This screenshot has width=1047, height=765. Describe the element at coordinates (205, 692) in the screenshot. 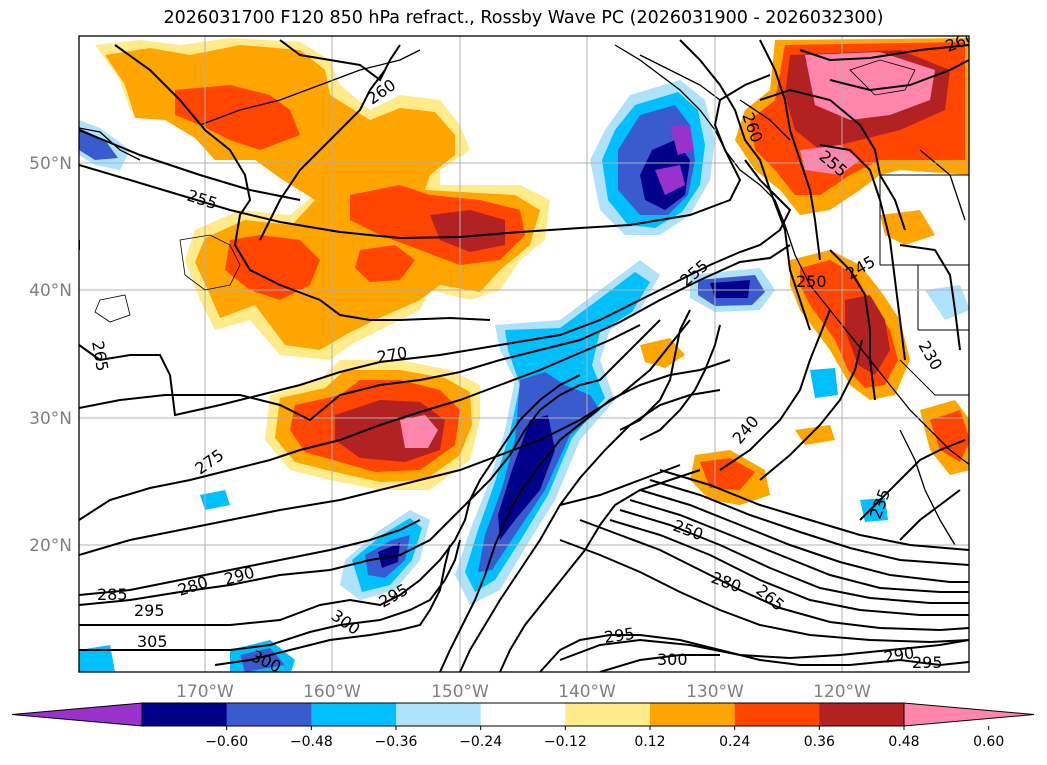

I see `lon-label: 170°W` at that location.